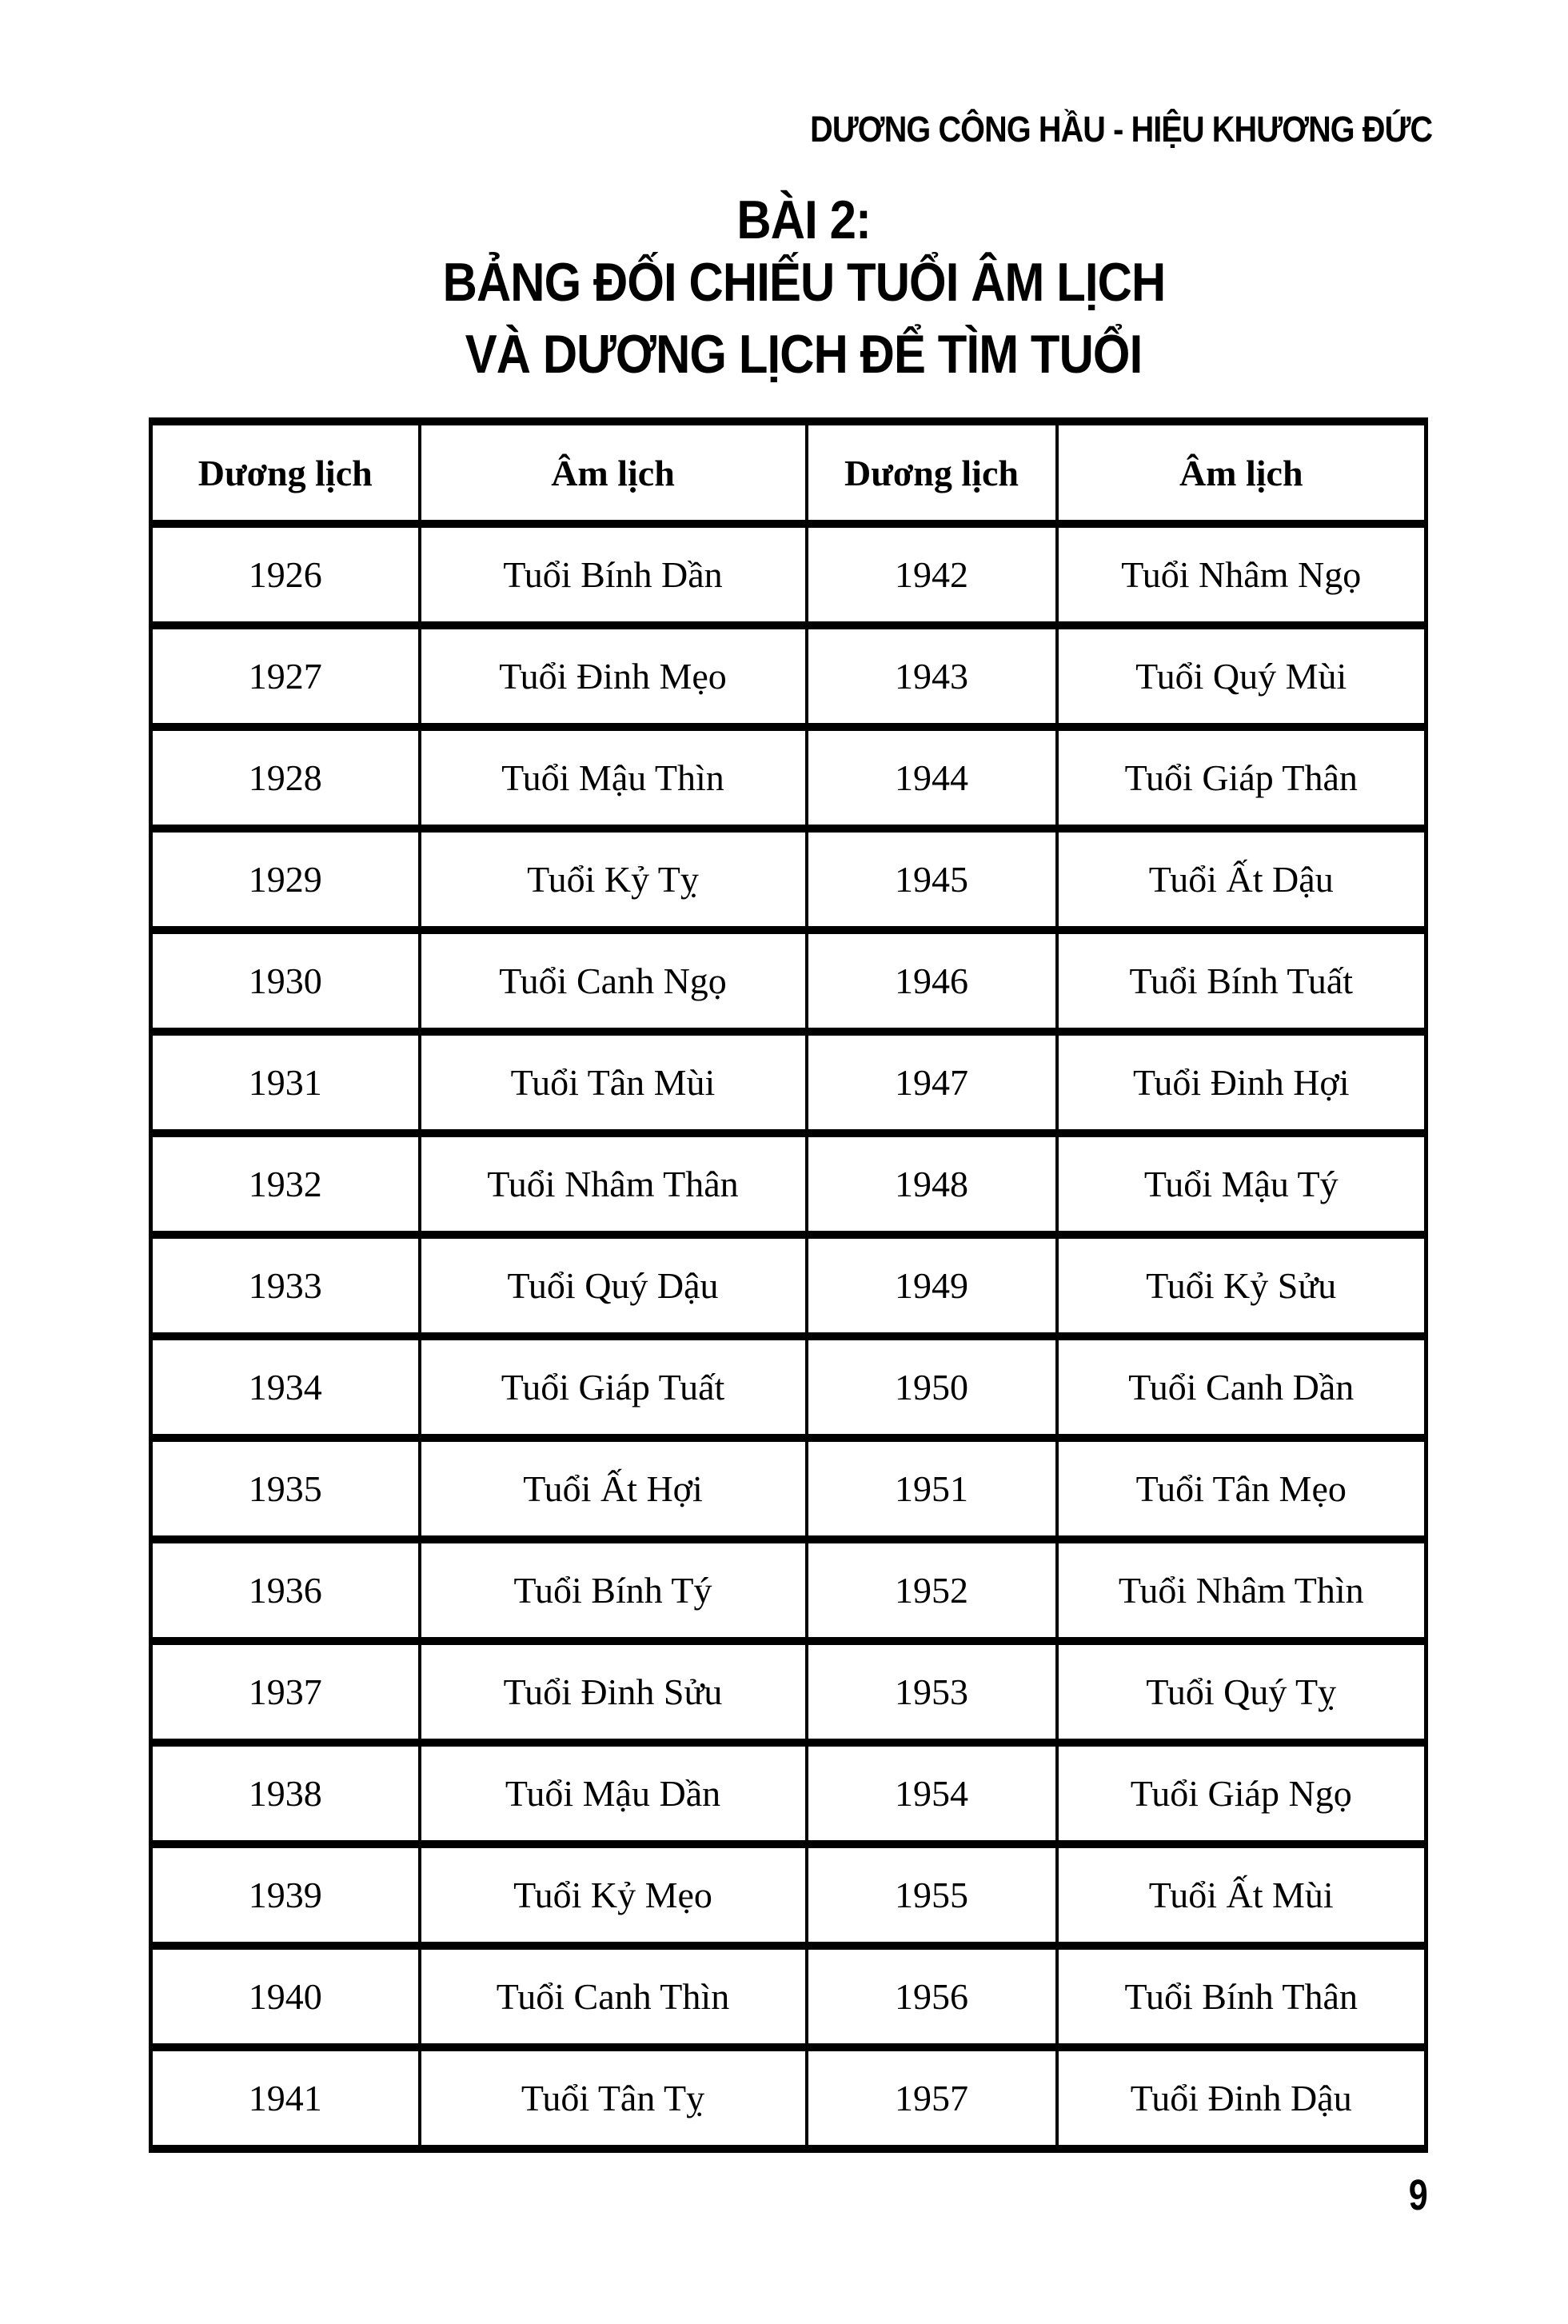 Image resolution: width=1568 pixels, height=2324 pixels. I want to click on column-header-lunar-right: Âm lịch, so click(1242, 472).